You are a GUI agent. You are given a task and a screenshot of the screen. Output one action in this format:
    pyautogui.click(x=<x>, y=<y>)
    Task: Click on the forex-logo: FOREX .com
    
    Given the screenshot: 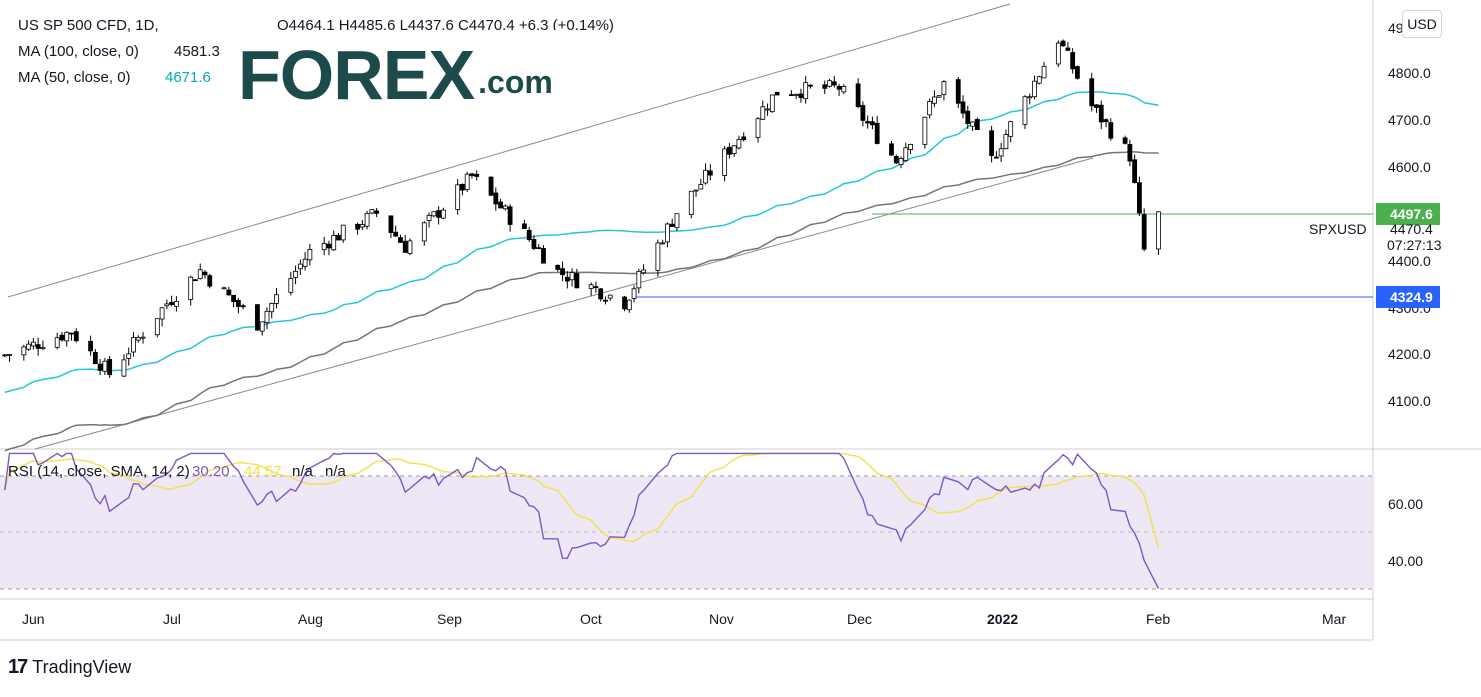 What is the action you would take?
    pyautogui.click(x=419, y=75)
    